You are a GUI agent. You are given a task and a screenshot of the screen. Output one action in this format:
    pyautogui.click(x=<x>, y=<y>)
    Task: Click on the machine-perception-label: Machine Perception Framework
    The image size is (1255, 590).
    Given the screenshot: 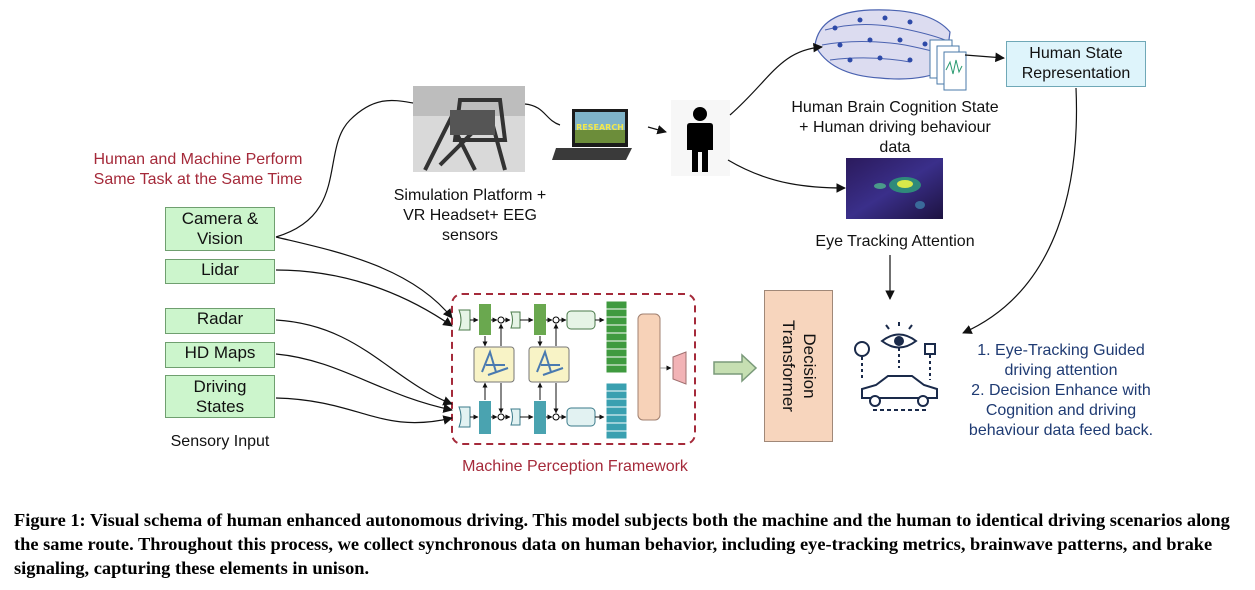 What is the action you would take?
    pyautogui.click(x=575, y=466)
    